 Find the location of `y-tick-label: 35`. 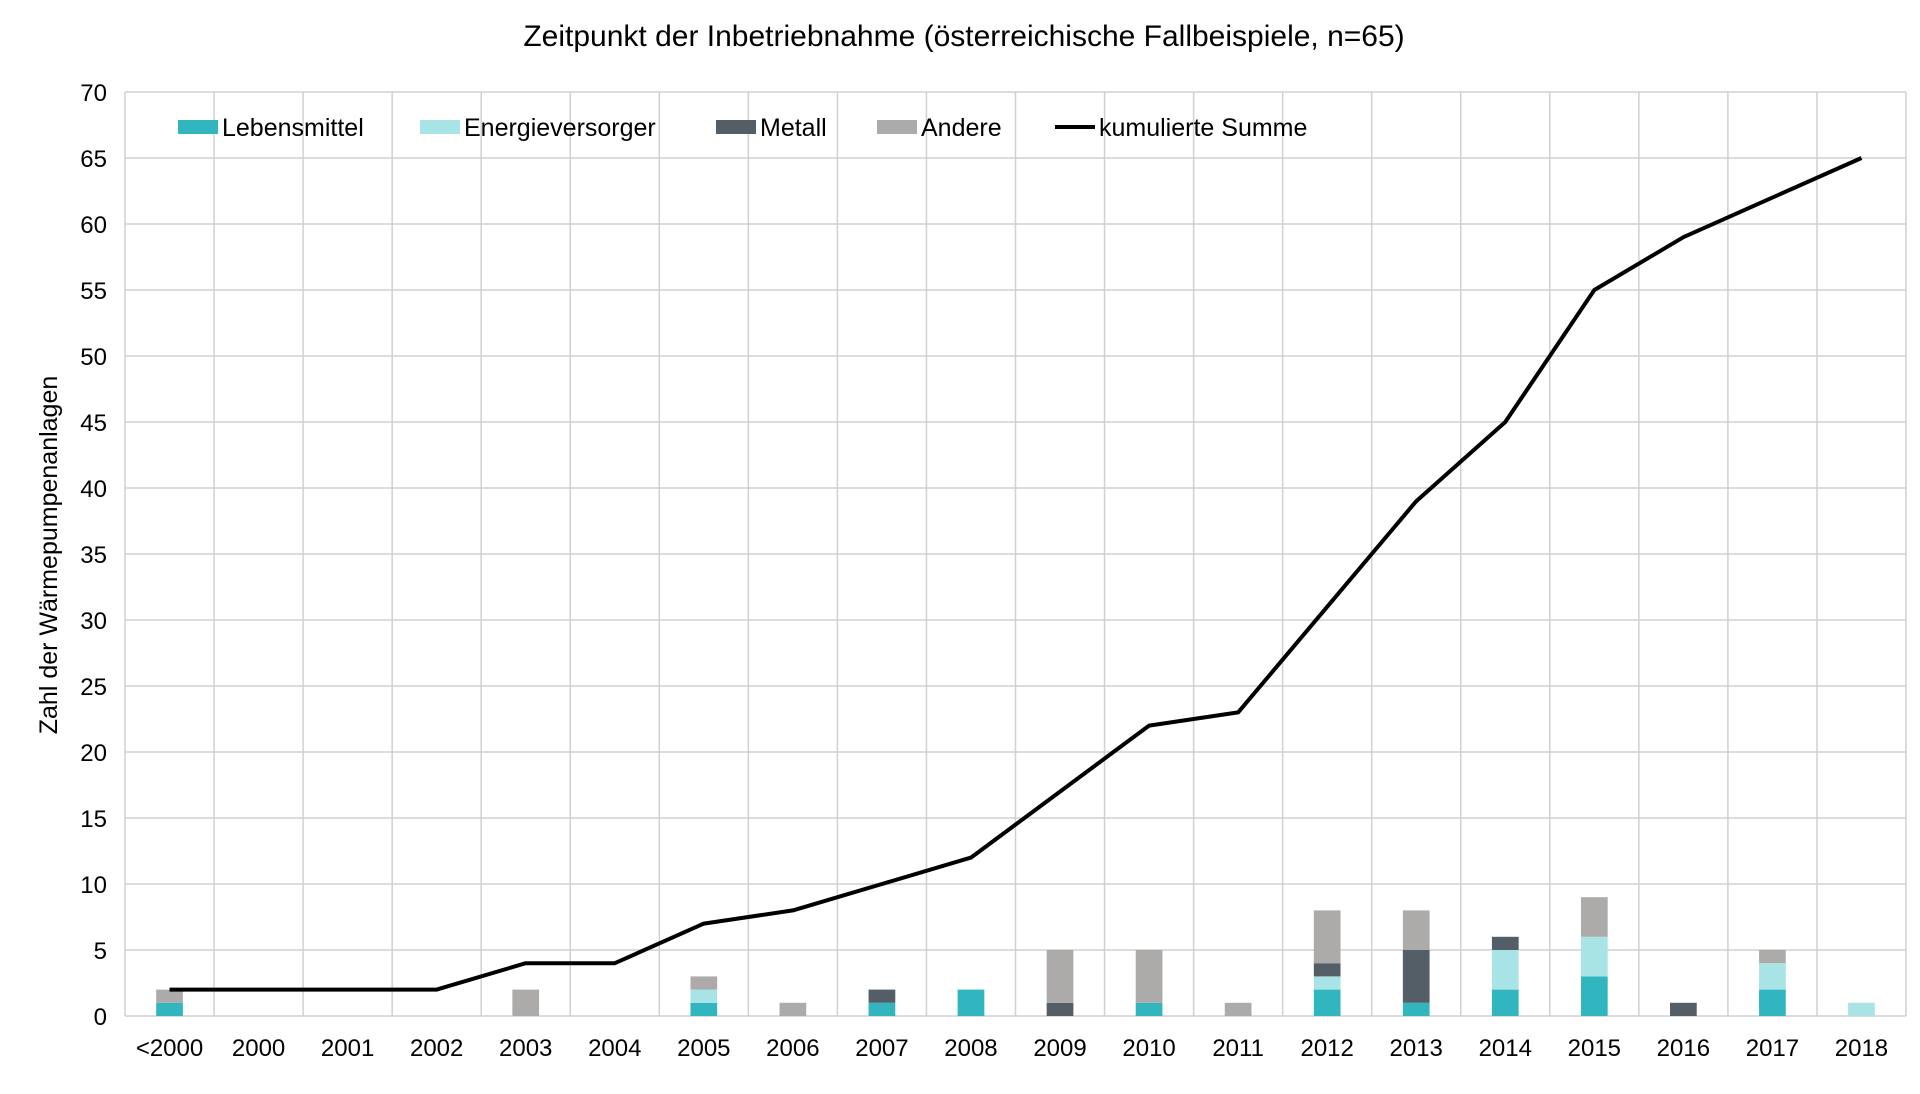

y-tick-label: 35 is located at coordinates (93, 555).